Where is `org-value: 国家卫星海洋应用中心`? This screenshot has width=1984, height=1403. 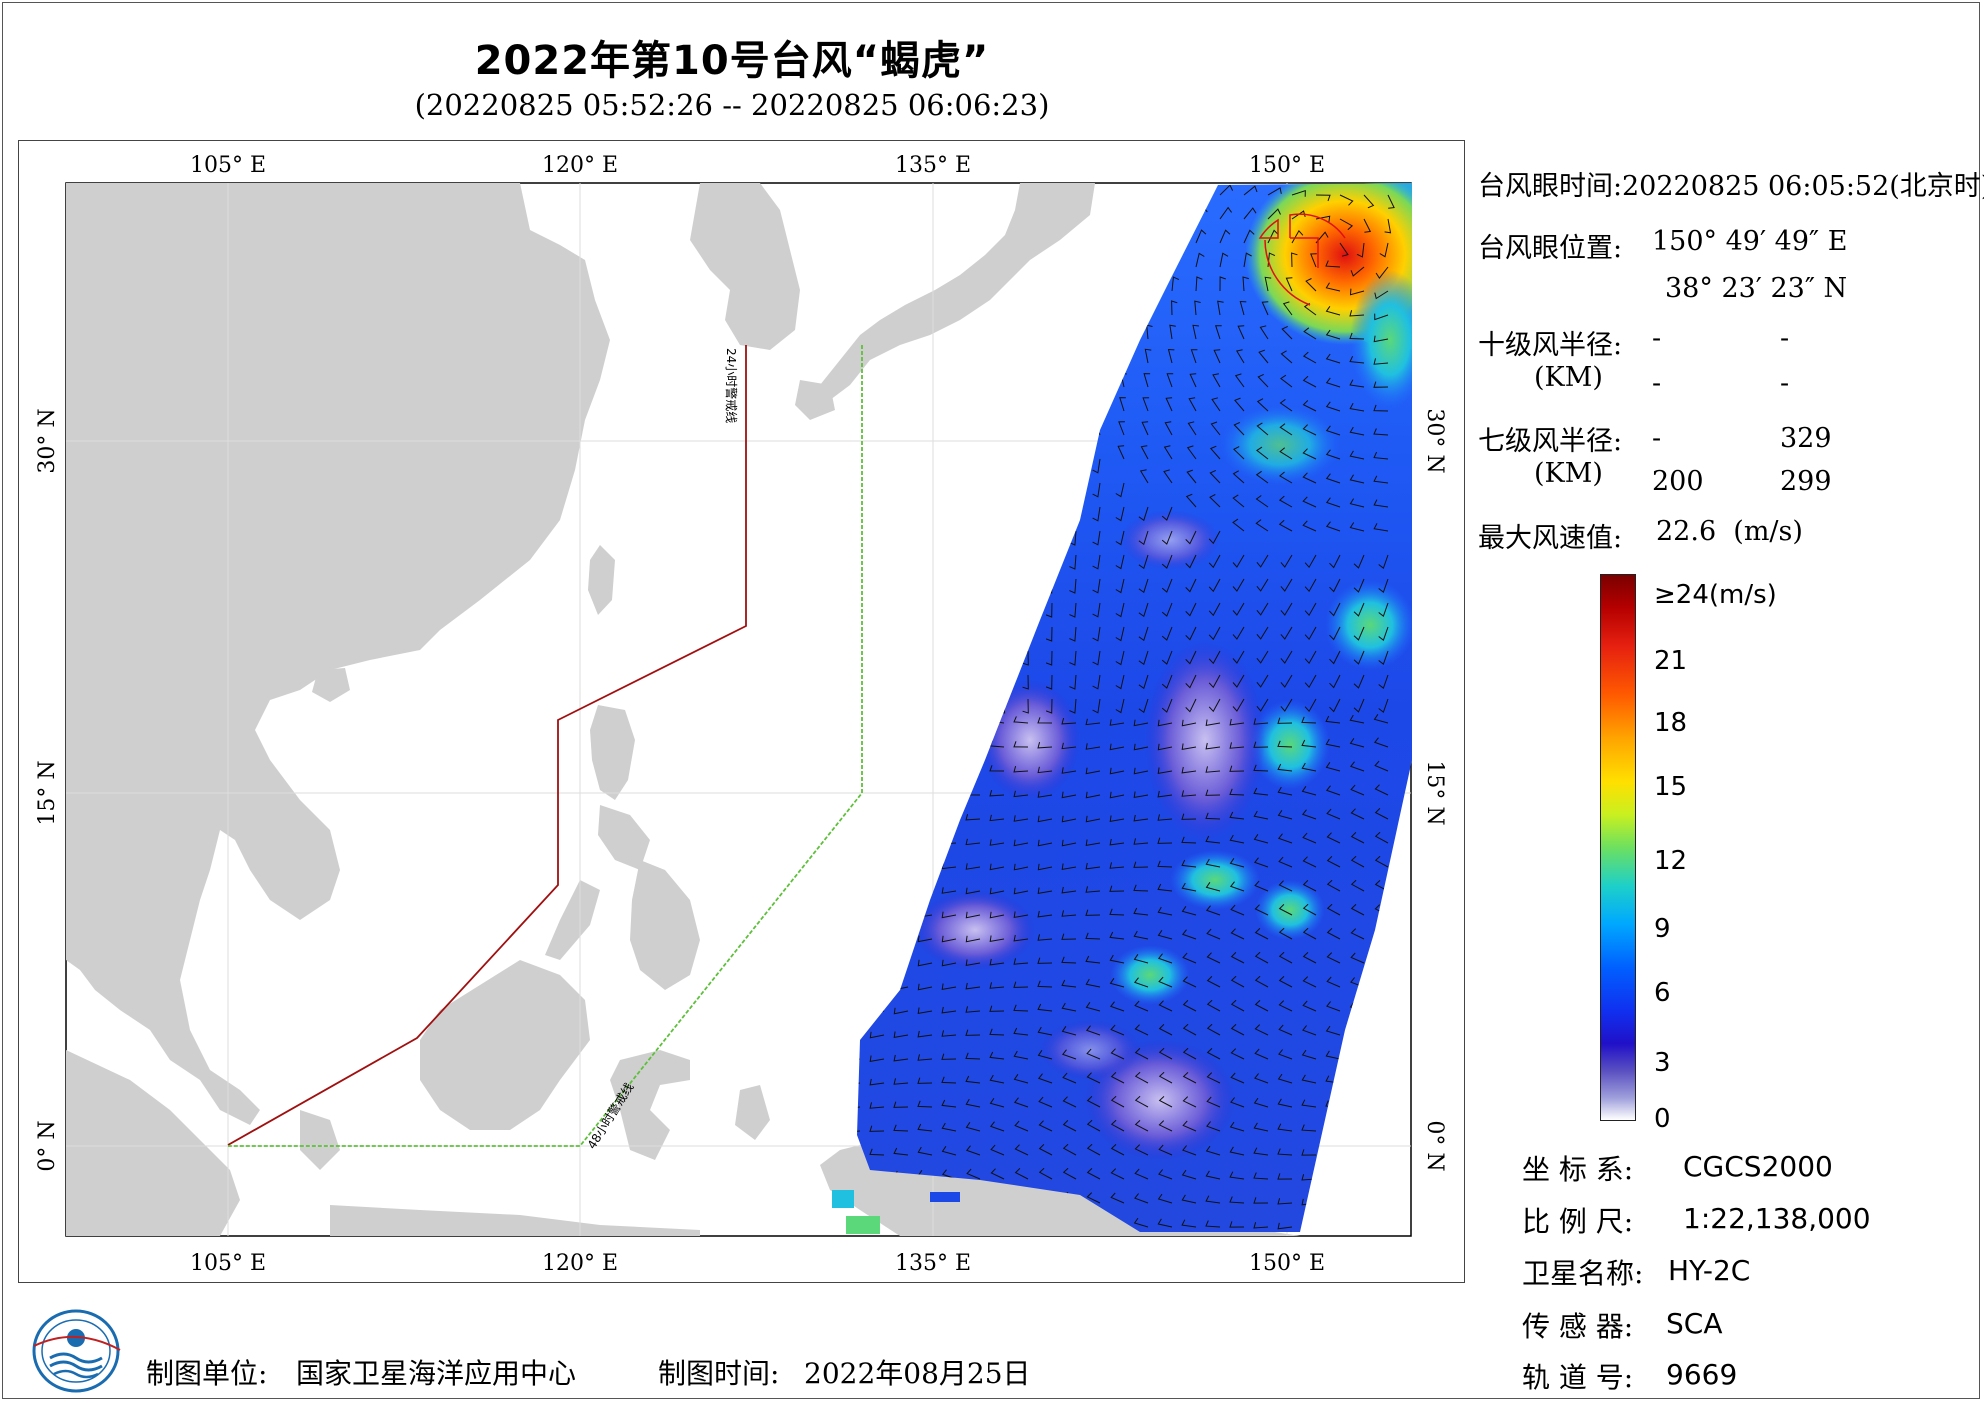
org-value: 国家卫星海洋应用中心 is located at coordinates (436, 1373).